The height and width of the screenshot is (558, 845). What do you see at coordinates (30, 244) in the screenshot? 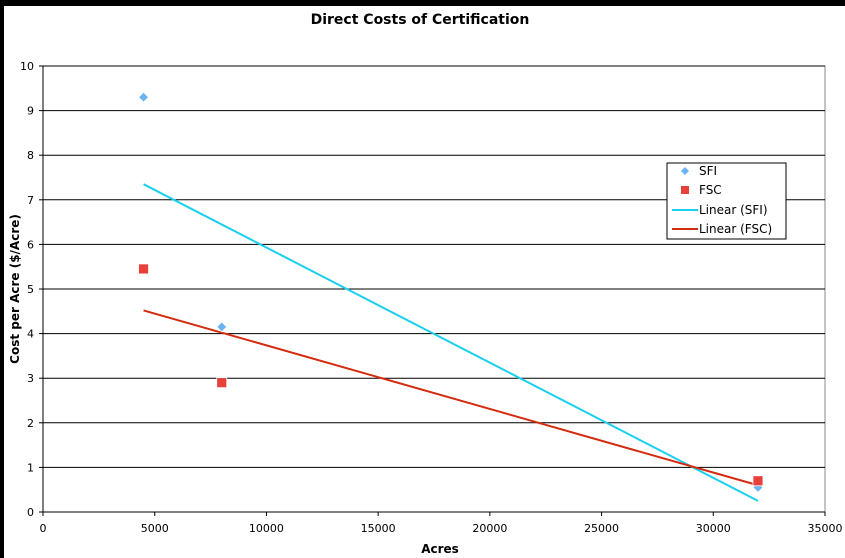
I see `y-tick-label: 6` at bounding box center [30, 244].